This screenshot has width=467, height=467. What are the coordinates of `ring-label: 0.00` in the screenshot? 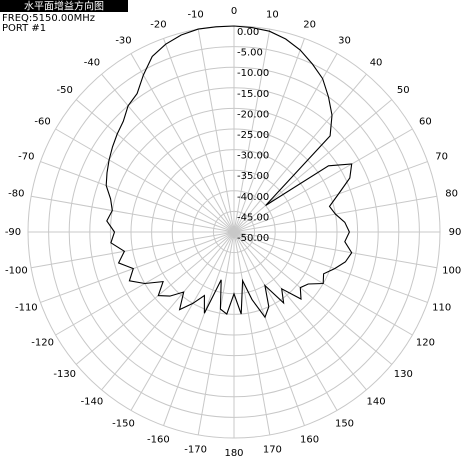 It's located at (248, 32).